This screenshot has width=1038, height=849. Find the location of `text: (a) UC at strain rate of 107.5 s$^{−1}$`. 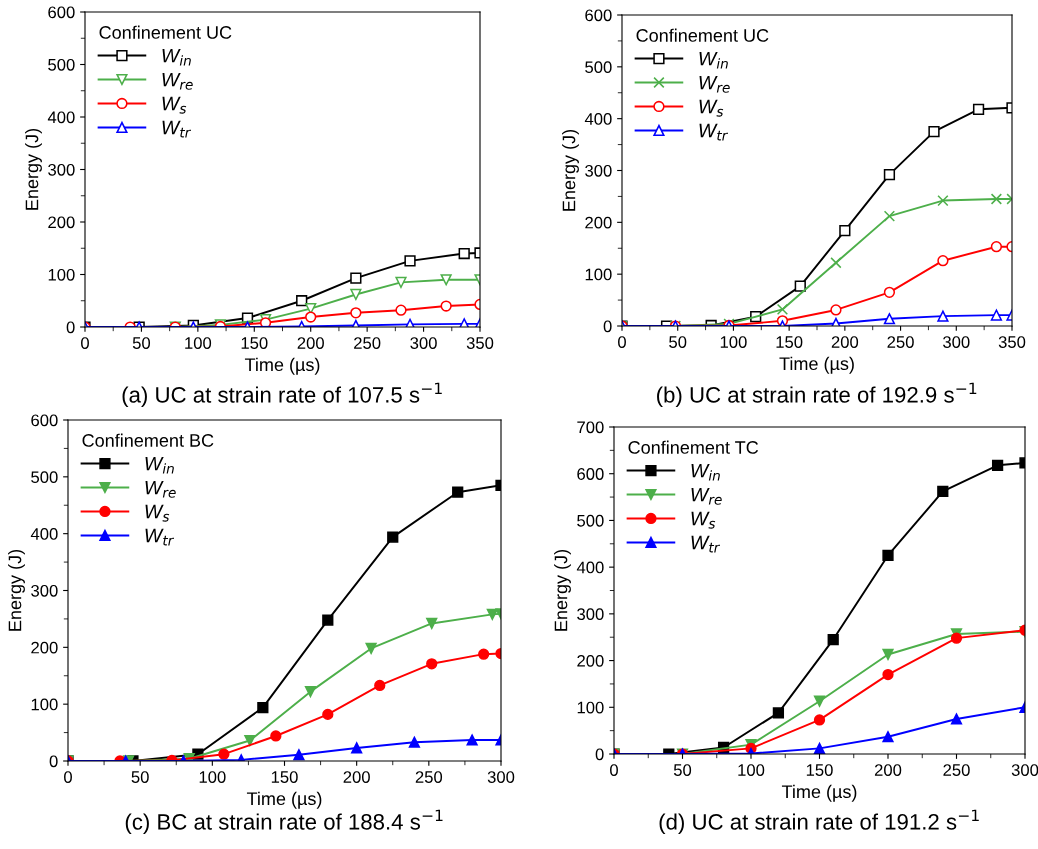

text: (a) UC at strain rate of 107.5 s$^{−1}$ is located at coordinates (282, 395).